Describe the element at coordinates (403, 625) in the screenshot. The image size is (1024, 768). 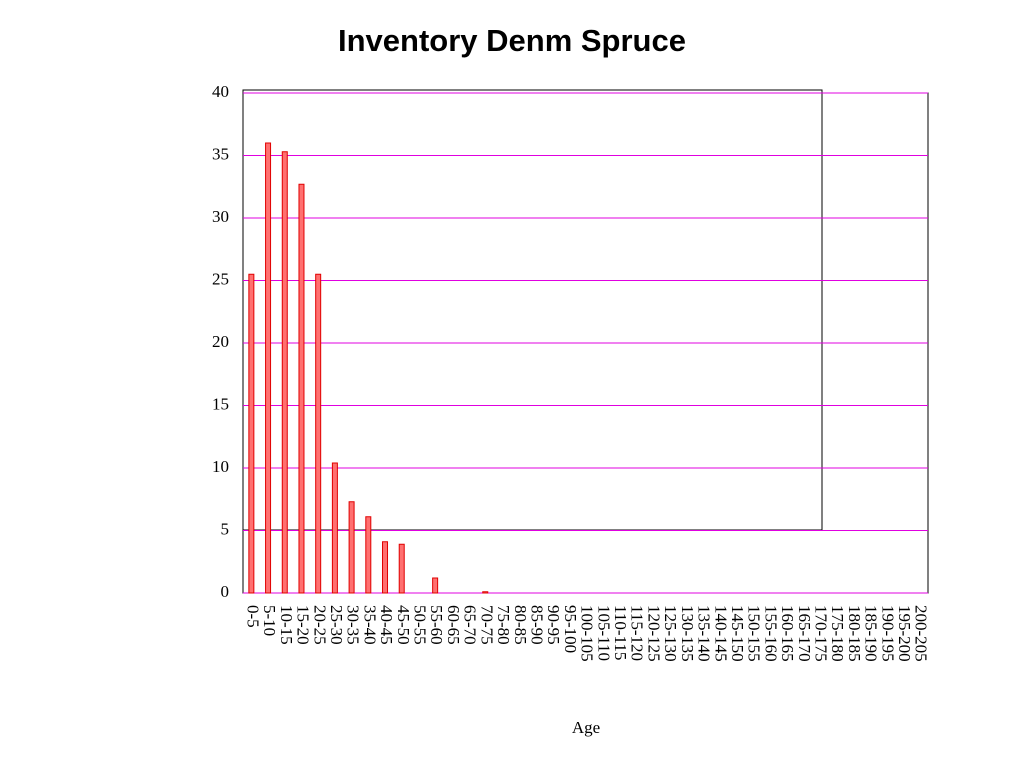
I see `x-tick-label: 45-50` at that location.